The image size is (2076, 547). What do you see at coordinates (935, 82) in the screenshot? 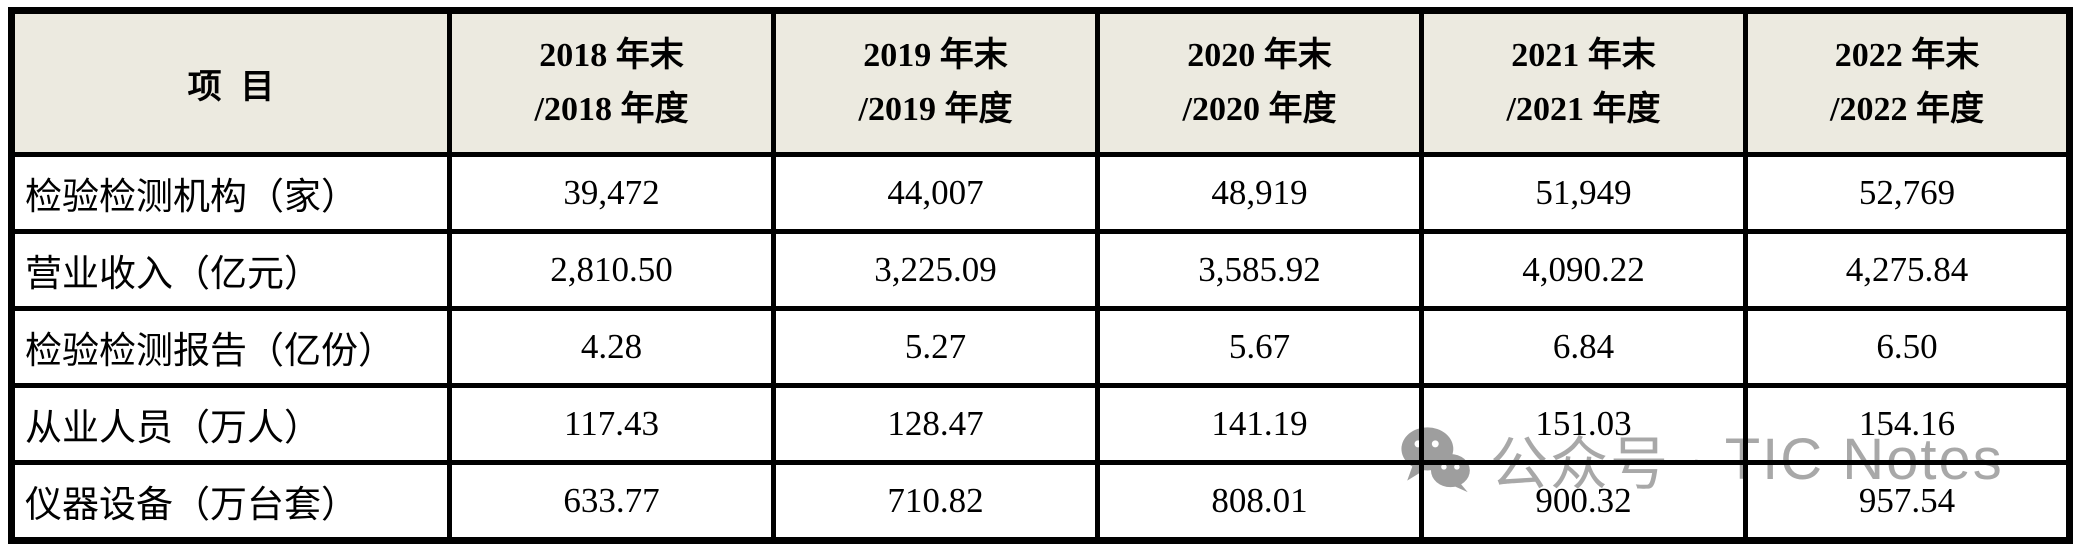
I see `header-cell-2019: 2019 年末 /2019 年度` at bounding box center [935, 82].